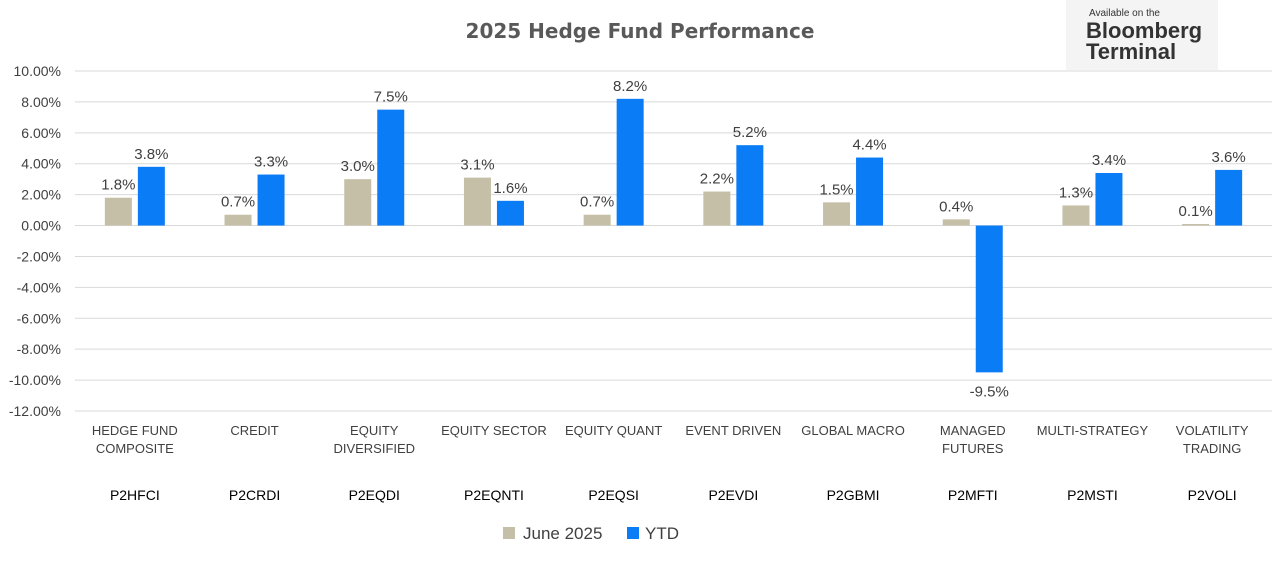  I want to click on y-tick-label: -8.00%, so click(39, 349).